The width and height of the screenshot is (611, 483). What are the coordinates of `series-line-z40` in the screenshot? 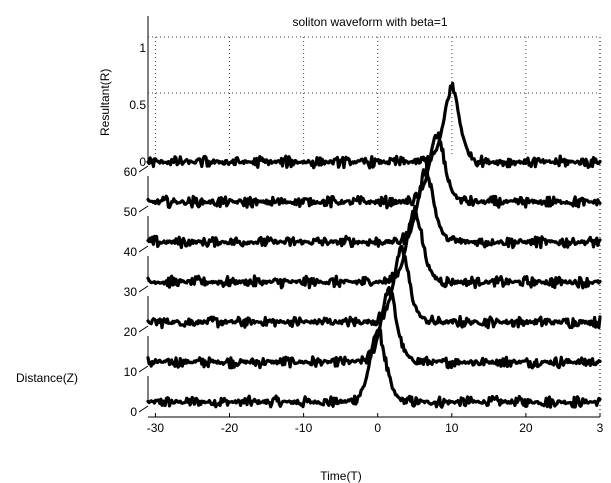 It's located at (374, 207).